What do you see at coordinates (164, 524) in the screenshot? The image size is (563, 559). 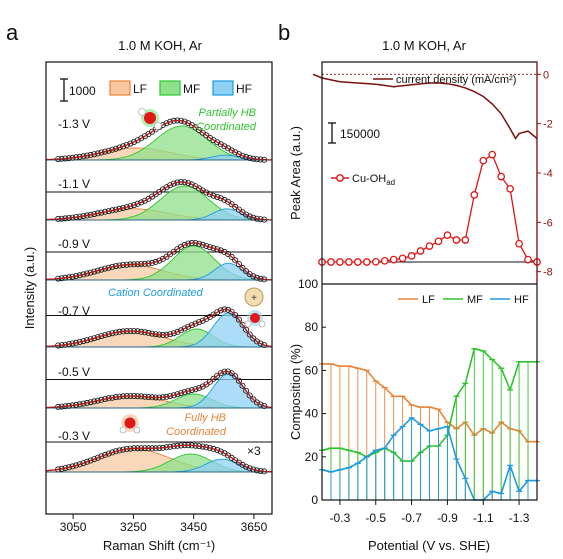 I see `panel-a-x-axis: 3050 3250 3450 3650` at bounding box center [164, 524].